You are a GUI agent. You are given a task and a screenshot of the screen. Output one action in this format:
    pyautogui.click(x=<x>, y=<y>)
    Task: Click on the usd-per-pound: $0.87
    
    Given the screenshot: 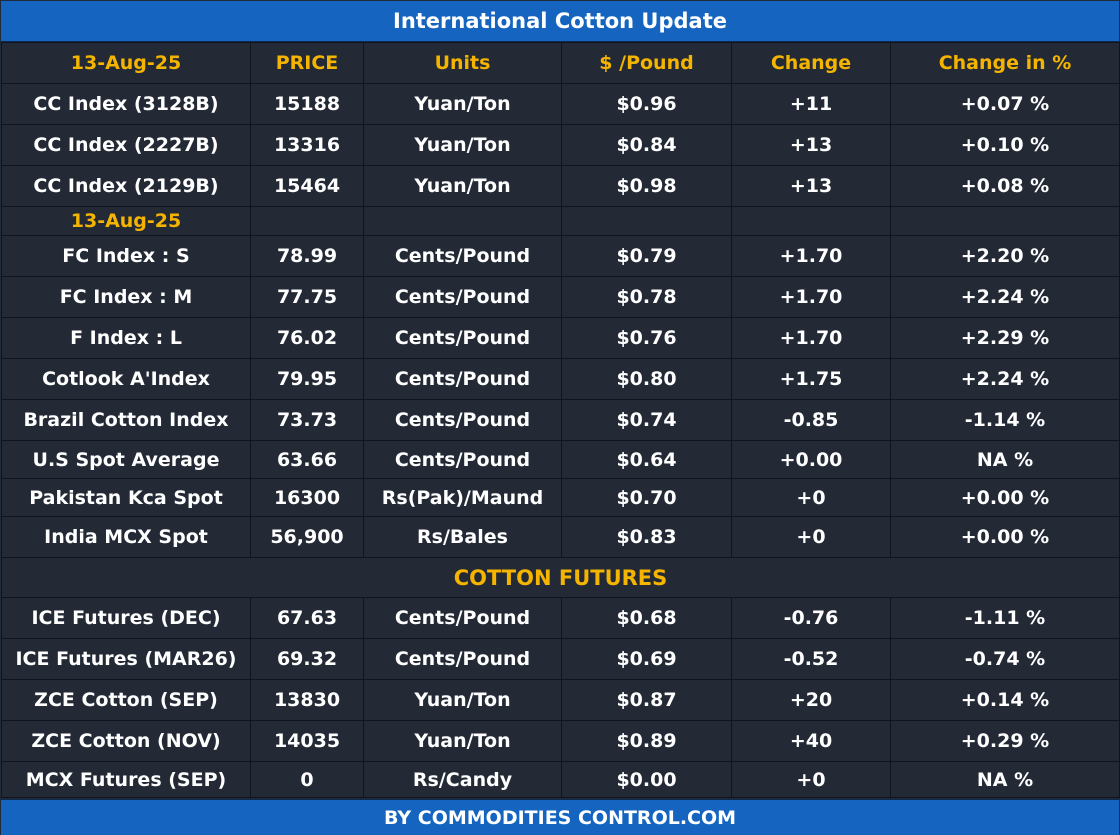 What is the action you would take?
    pyautogui.click(x=646, y=700)
    